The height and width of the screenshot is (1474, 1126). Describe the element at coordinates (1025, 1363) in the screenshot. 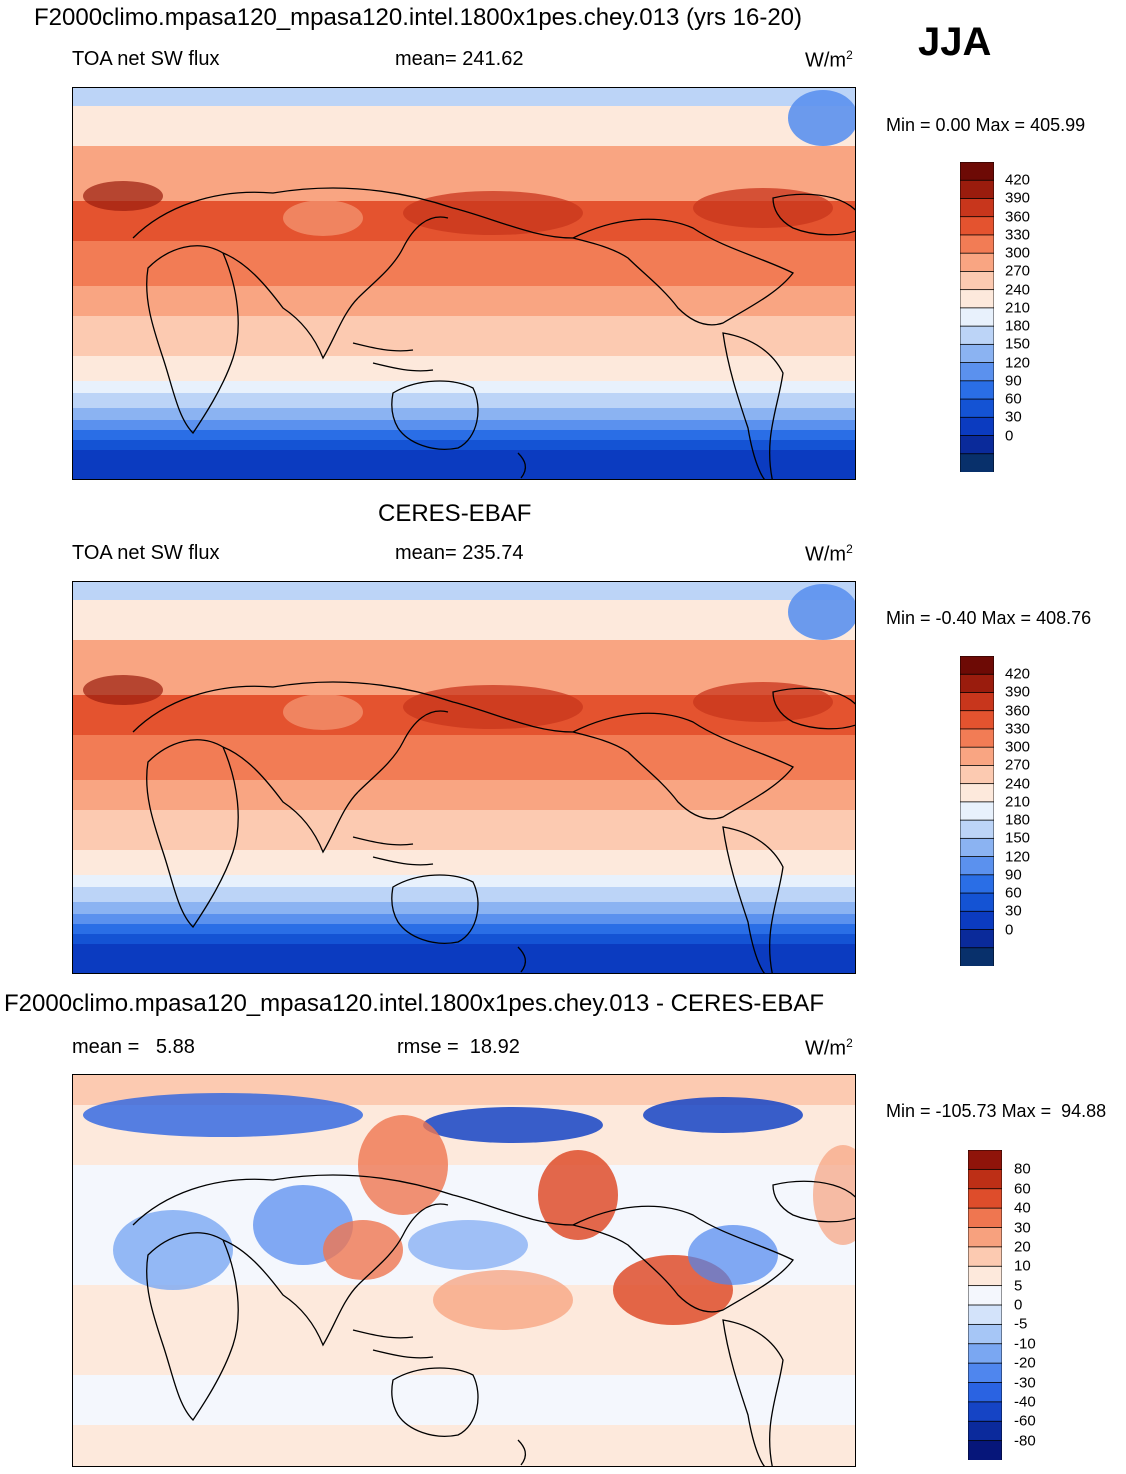

I see `colorbar-tick-label: -20` at that location.